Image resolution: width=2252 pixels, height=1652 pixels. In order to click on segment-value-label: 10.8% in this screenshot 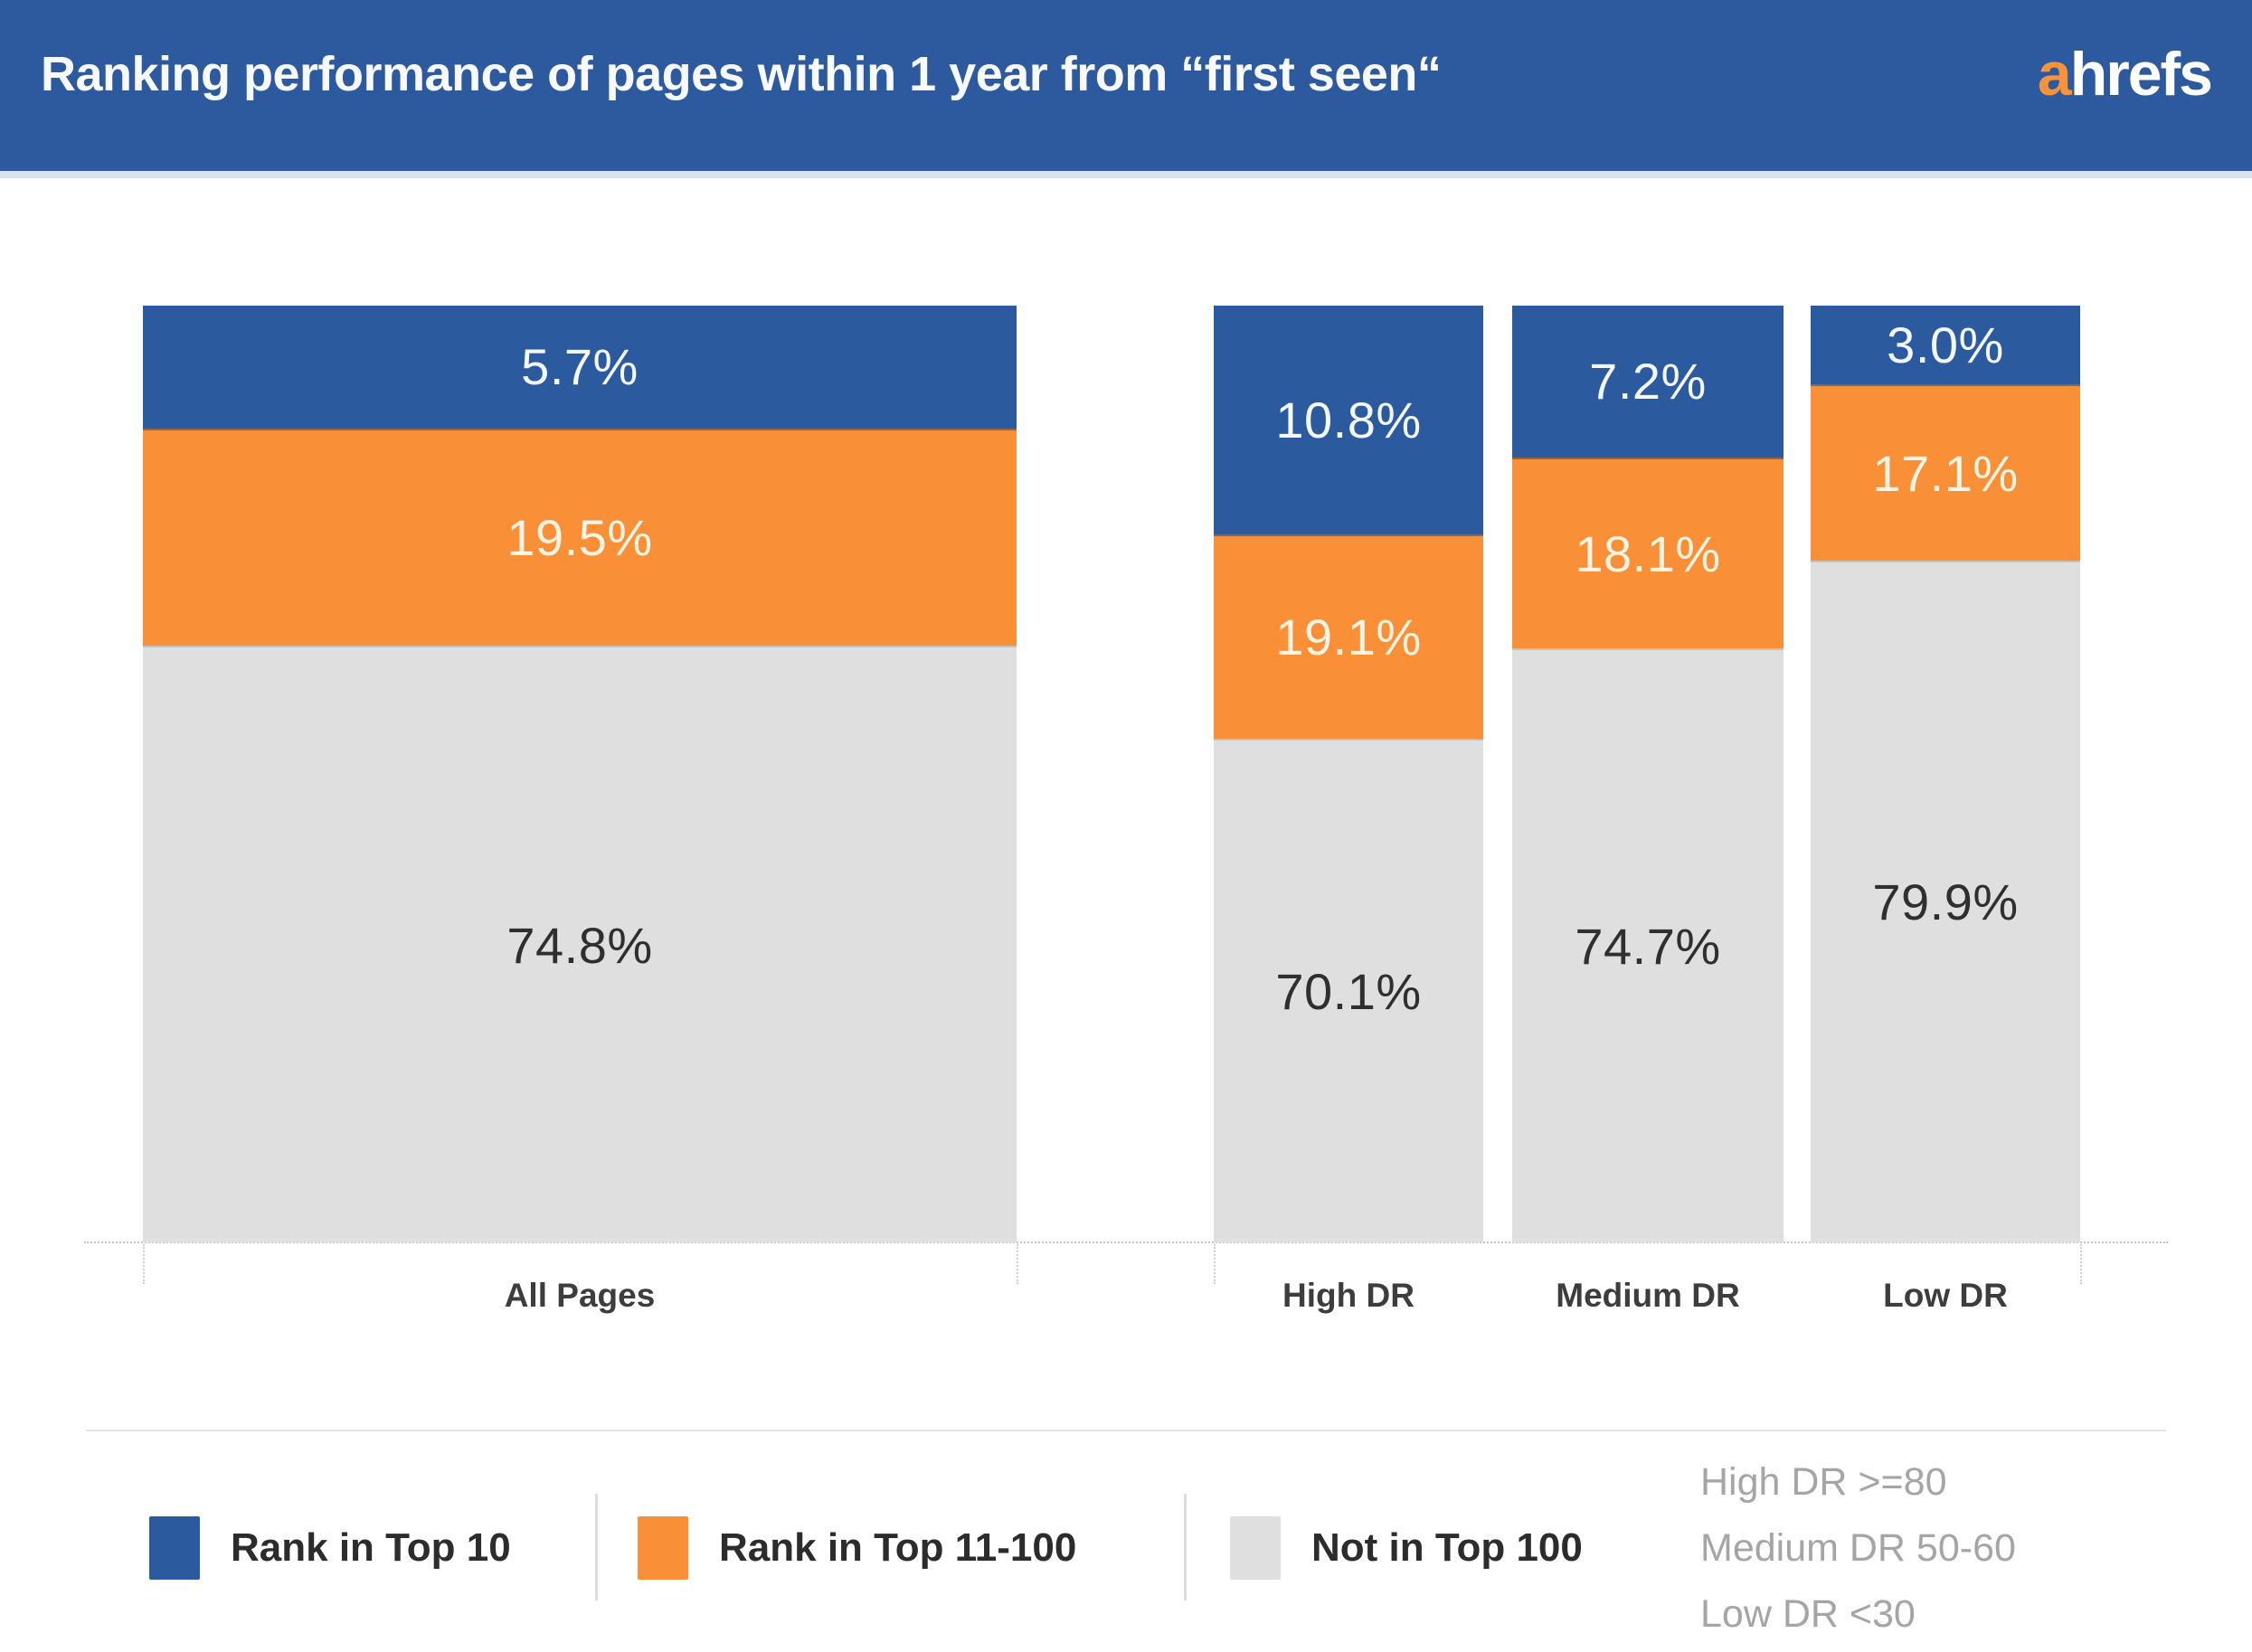, I will do `click(1349, 419)`.